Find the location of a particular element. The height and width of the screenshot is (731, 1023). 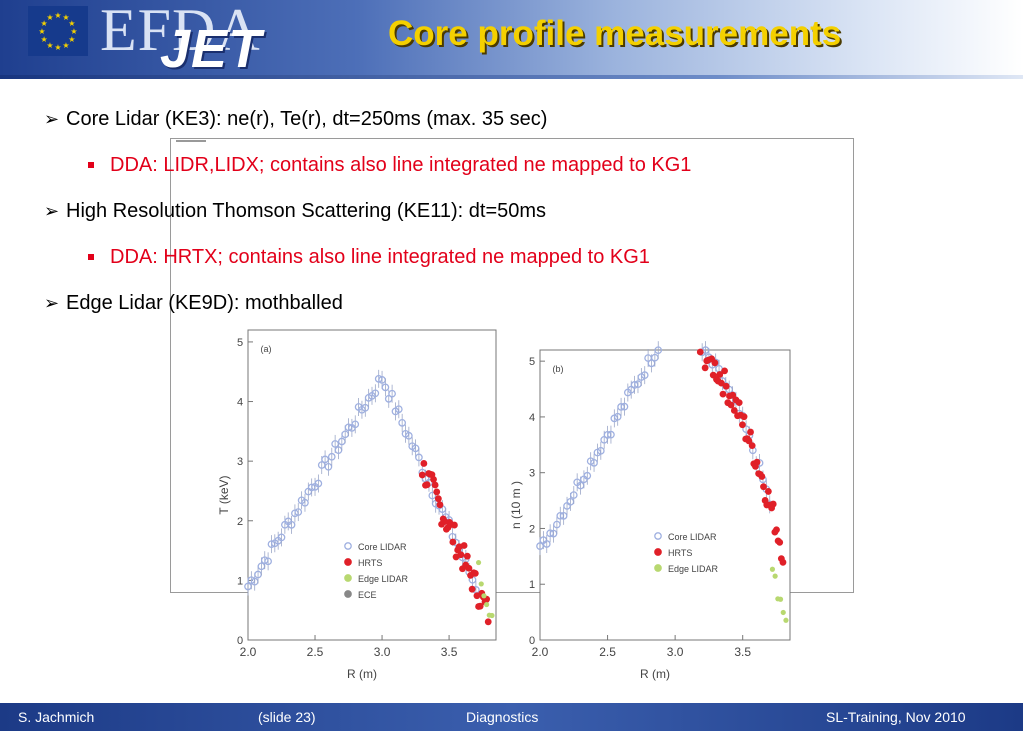

x-tick-label: 3.0 is located at coordinates (382, 652).